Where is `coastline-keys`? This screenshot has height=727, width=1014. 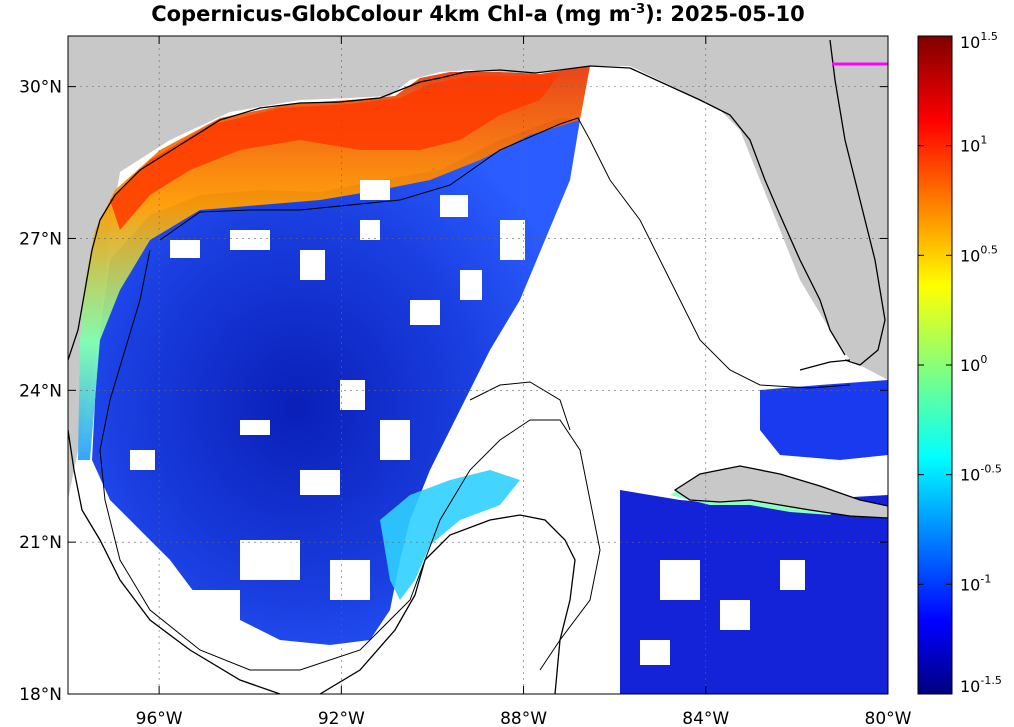
coastline-keys is located at coordinates (825, 365).